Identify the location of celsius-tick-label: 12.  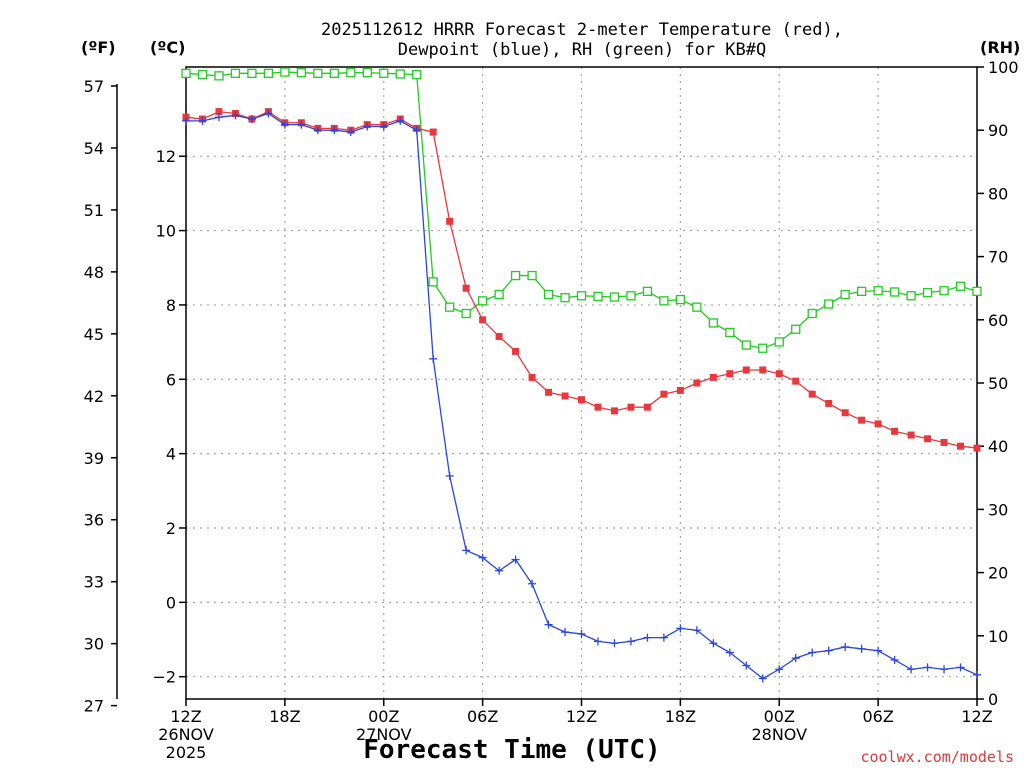
(166, 156).